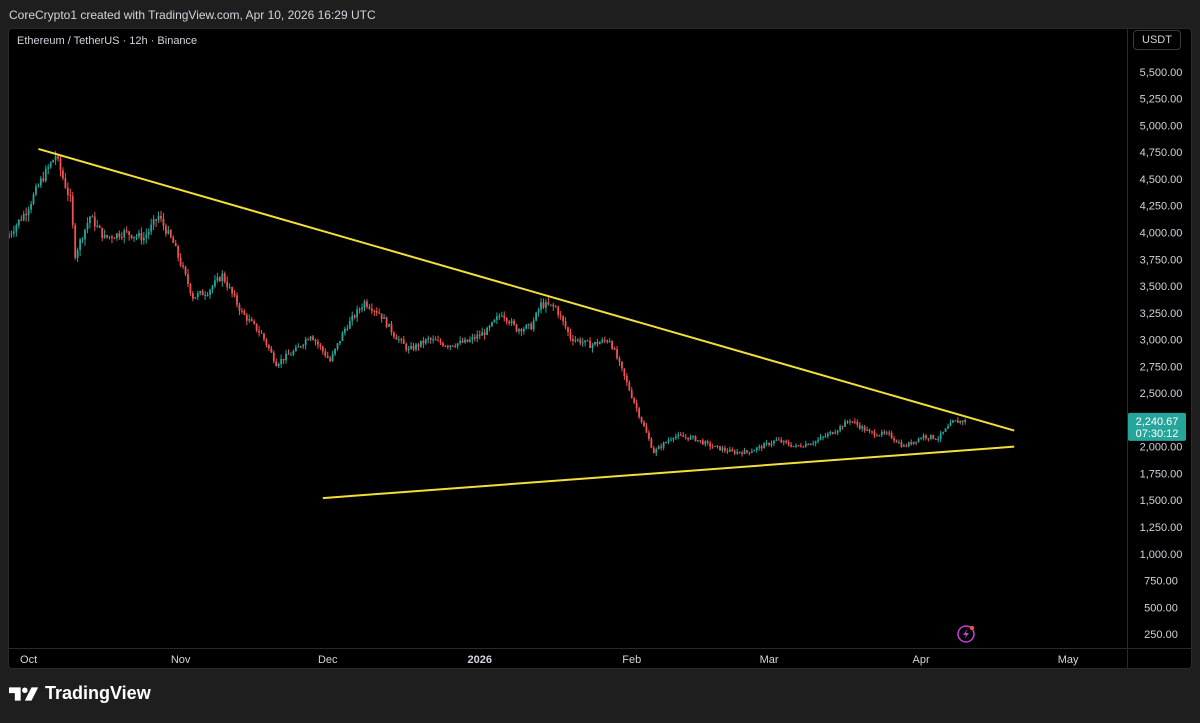  What do you see at coordinates (1157, 426) in the screenshot?
I see `last-price-badge` at bounding box center [1157, 426].